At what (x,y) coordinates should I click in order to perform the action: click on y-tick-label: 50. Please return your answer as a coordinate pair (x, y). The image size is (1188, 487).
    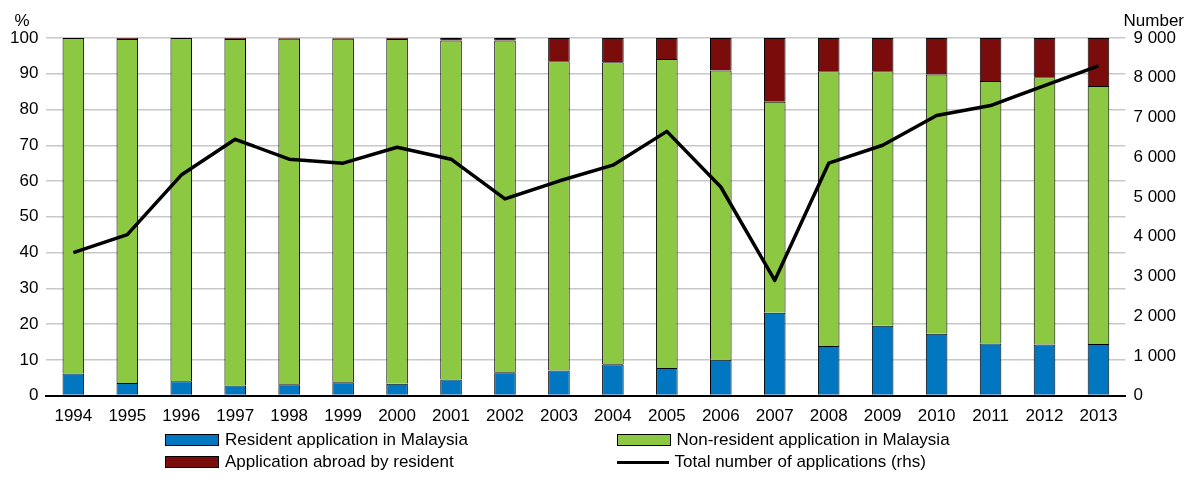
    Looking at the image, I should click on (29, 216).